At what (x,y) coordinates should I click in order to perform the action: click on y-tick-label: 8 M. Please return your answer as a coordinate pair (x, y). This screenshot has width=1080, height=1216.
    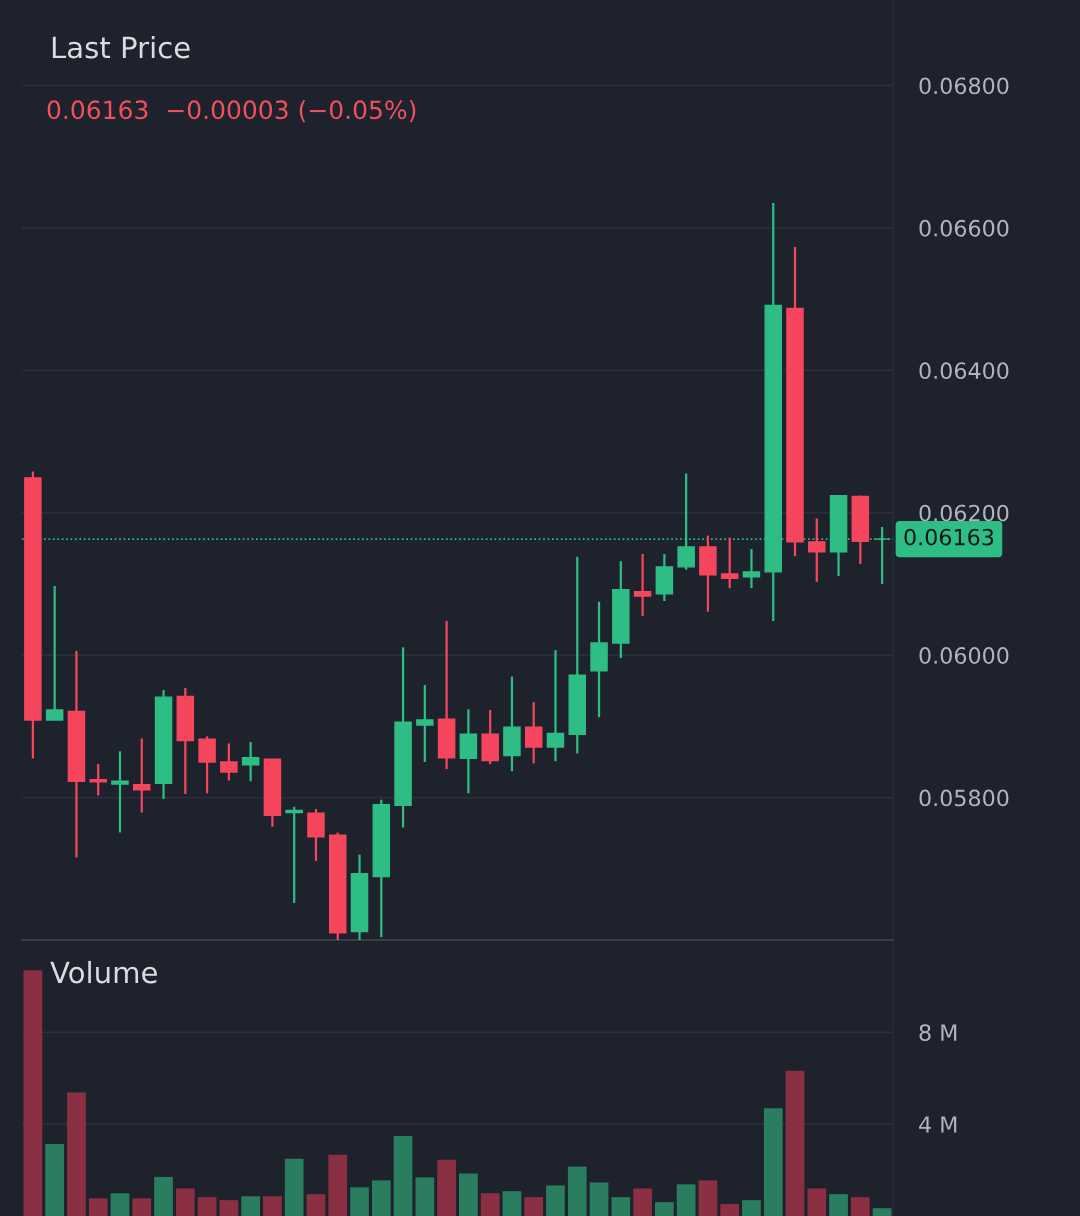
    Looking at the image, I should click on (938, 1033).